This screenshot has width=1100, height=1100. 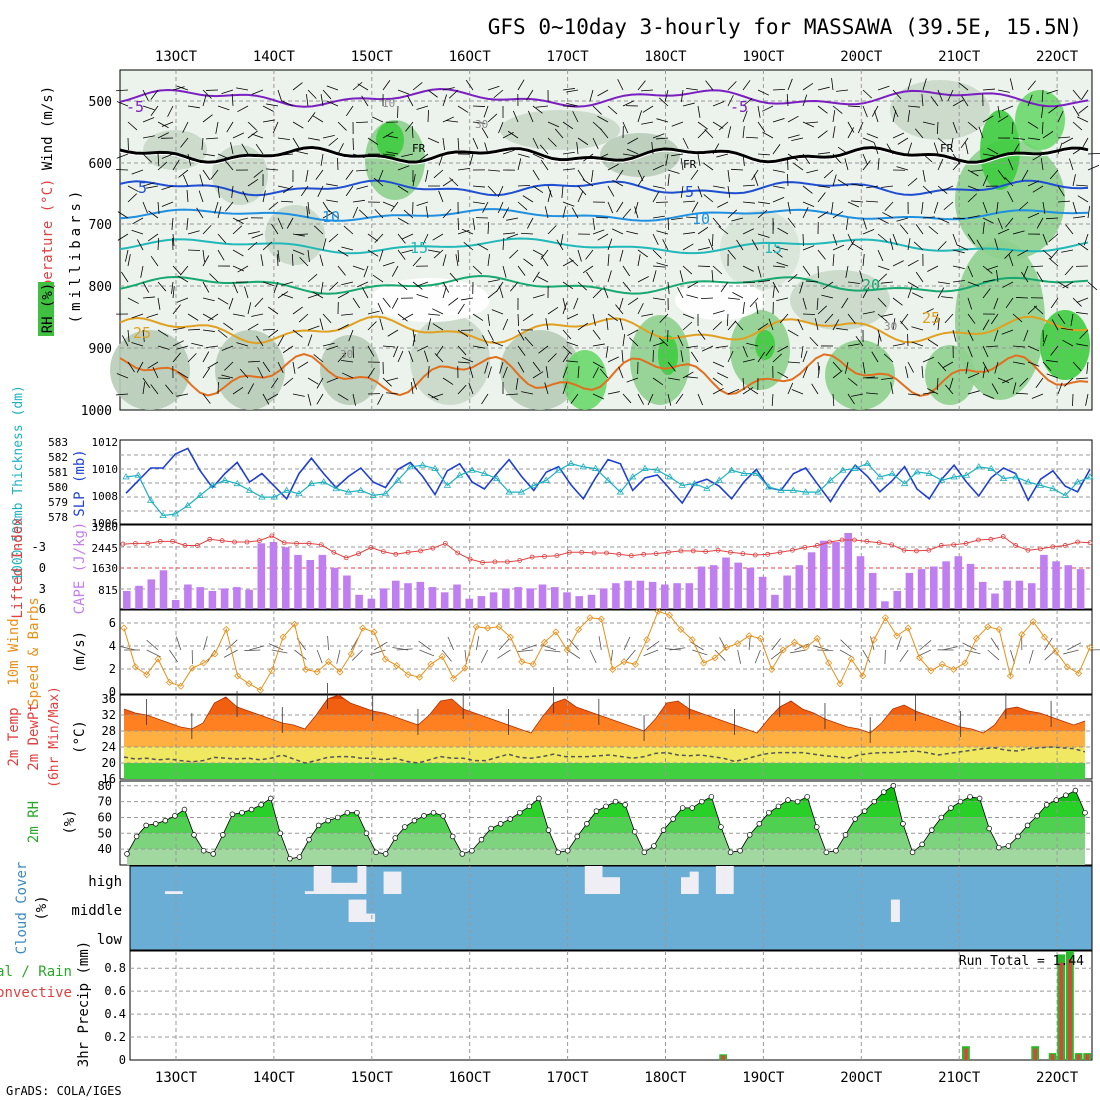 I want to click on cloud-bar-middle, so click(x=353, y=910).